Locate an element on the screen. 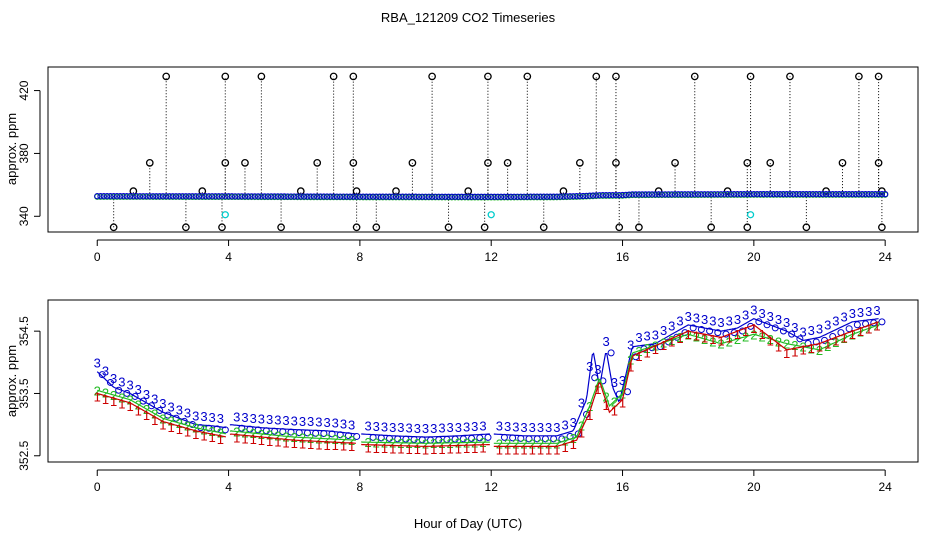 The image size is (936, 545). top-panel-baseline is located at coordinates (491, 195).